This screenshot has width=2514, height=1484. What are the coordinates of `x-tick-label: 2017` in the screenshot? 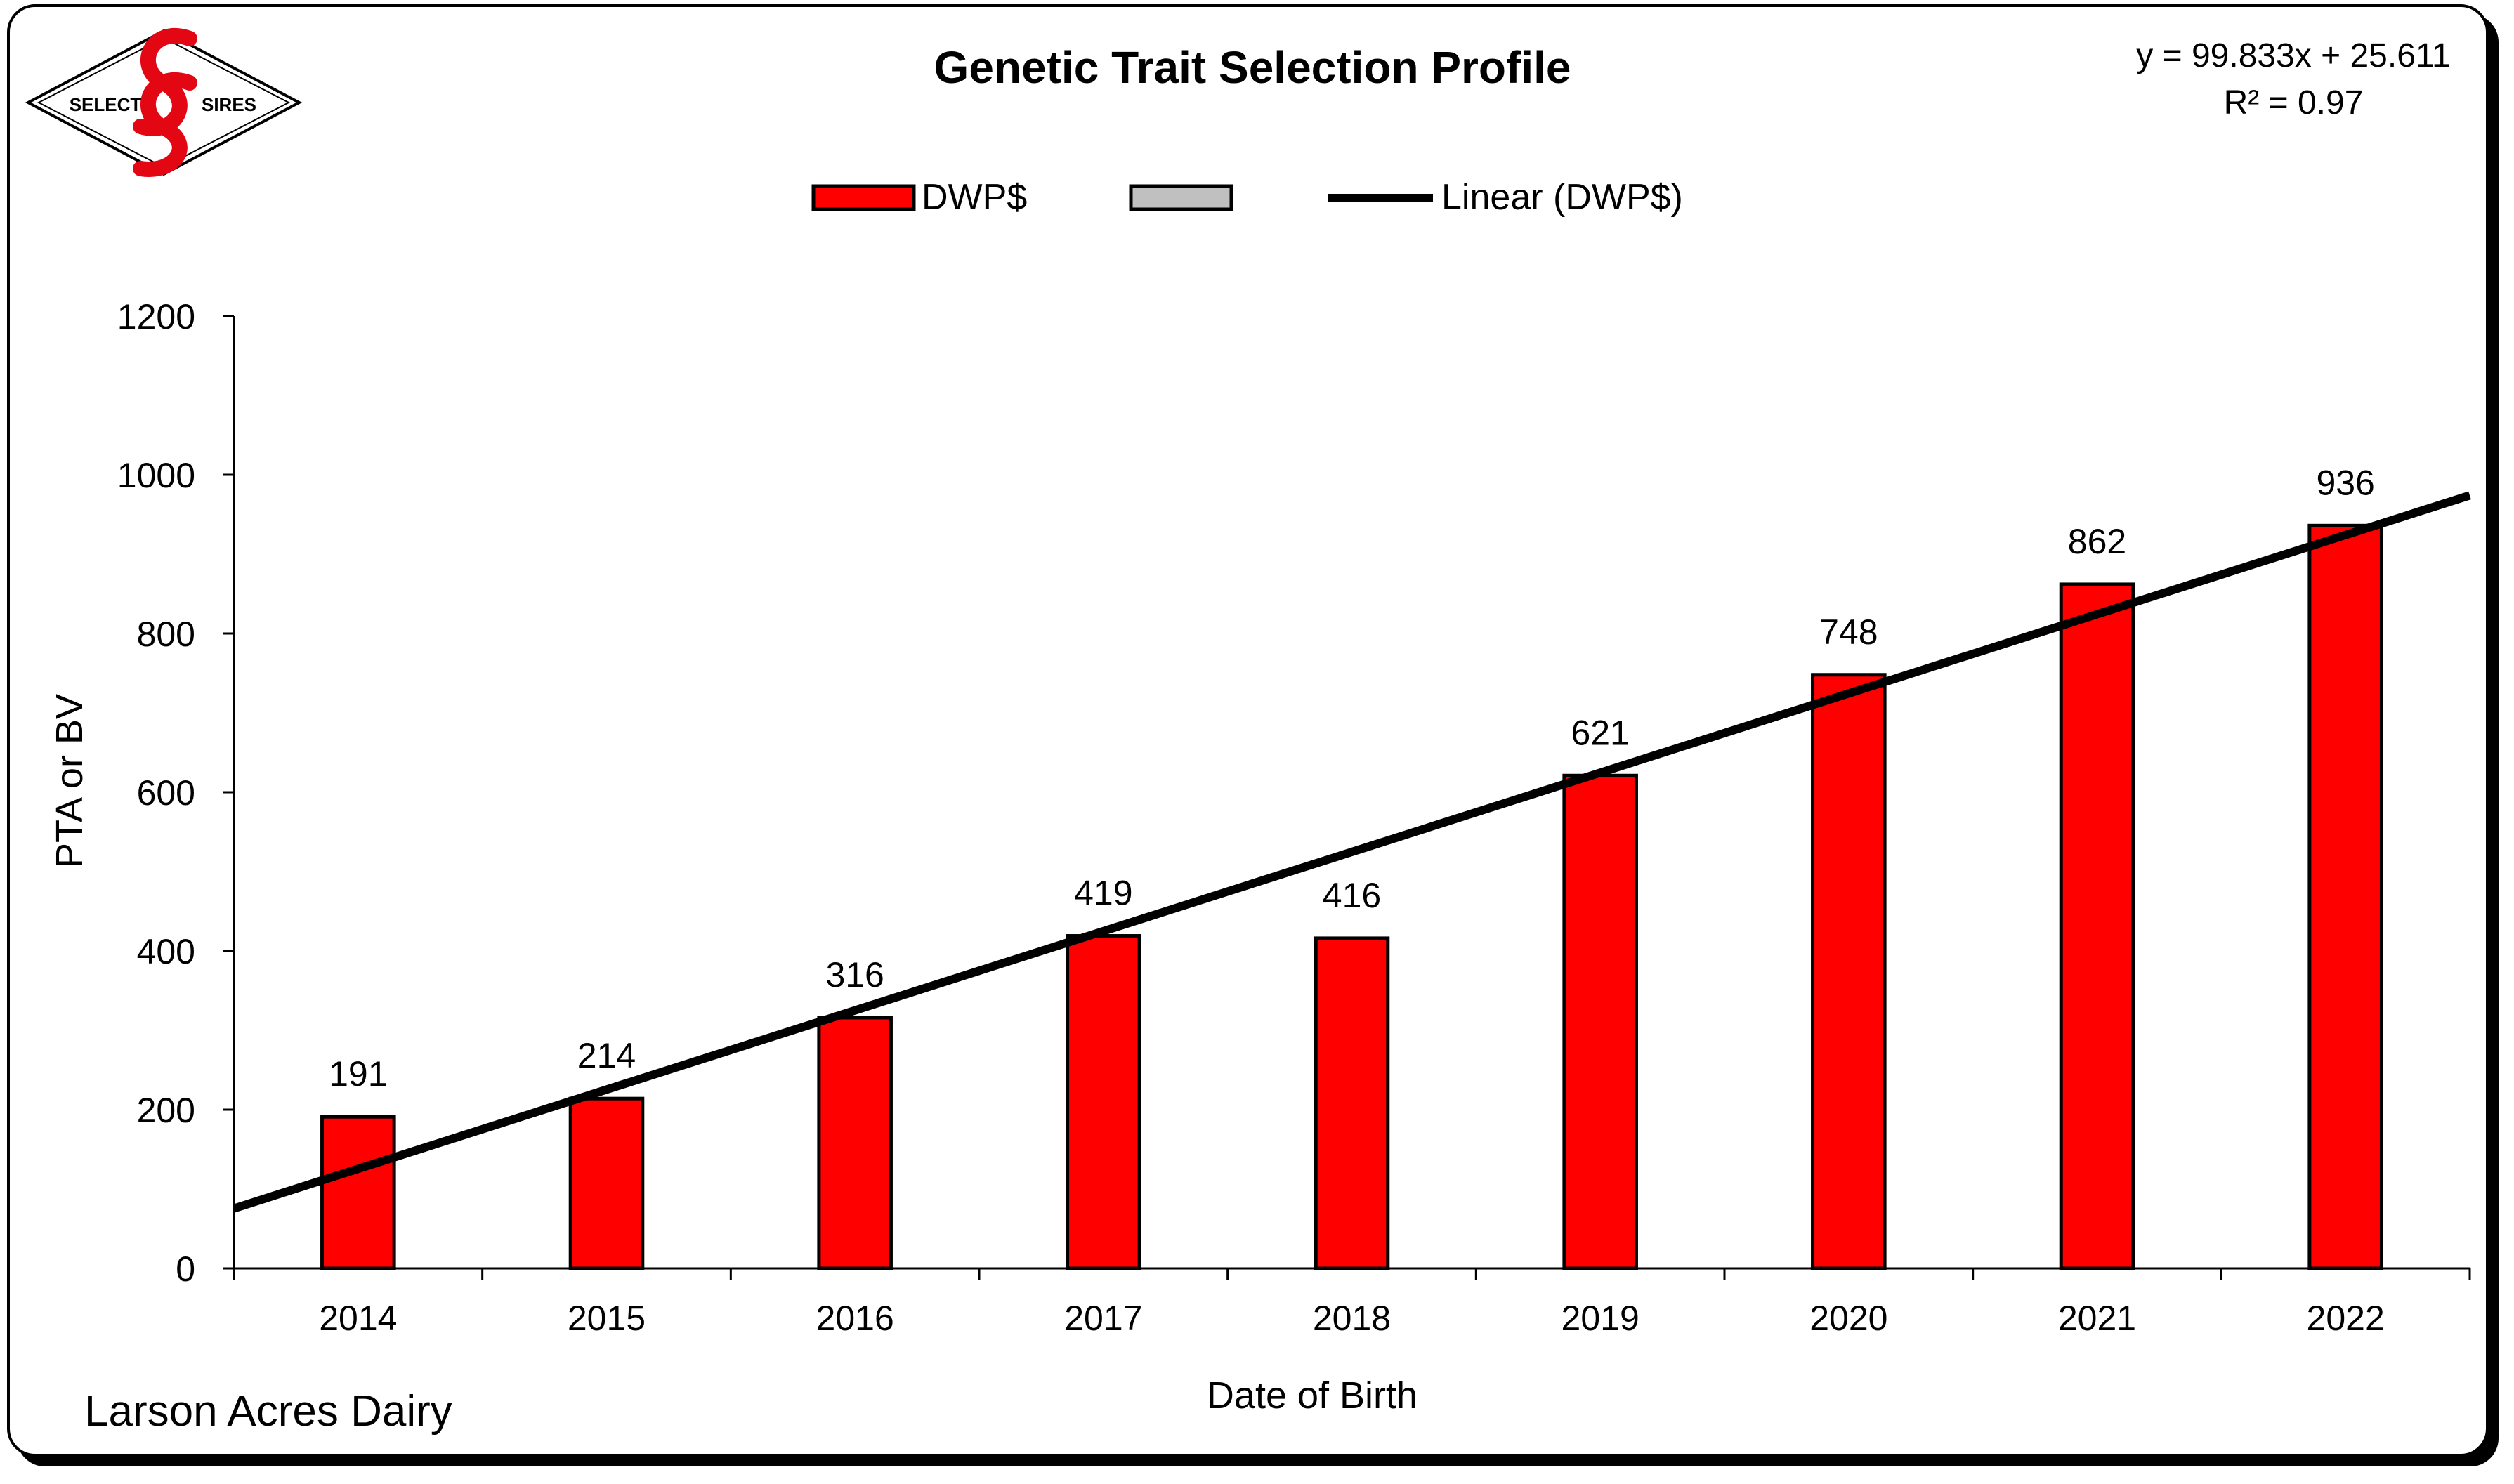 It's located at (1103, 1318).